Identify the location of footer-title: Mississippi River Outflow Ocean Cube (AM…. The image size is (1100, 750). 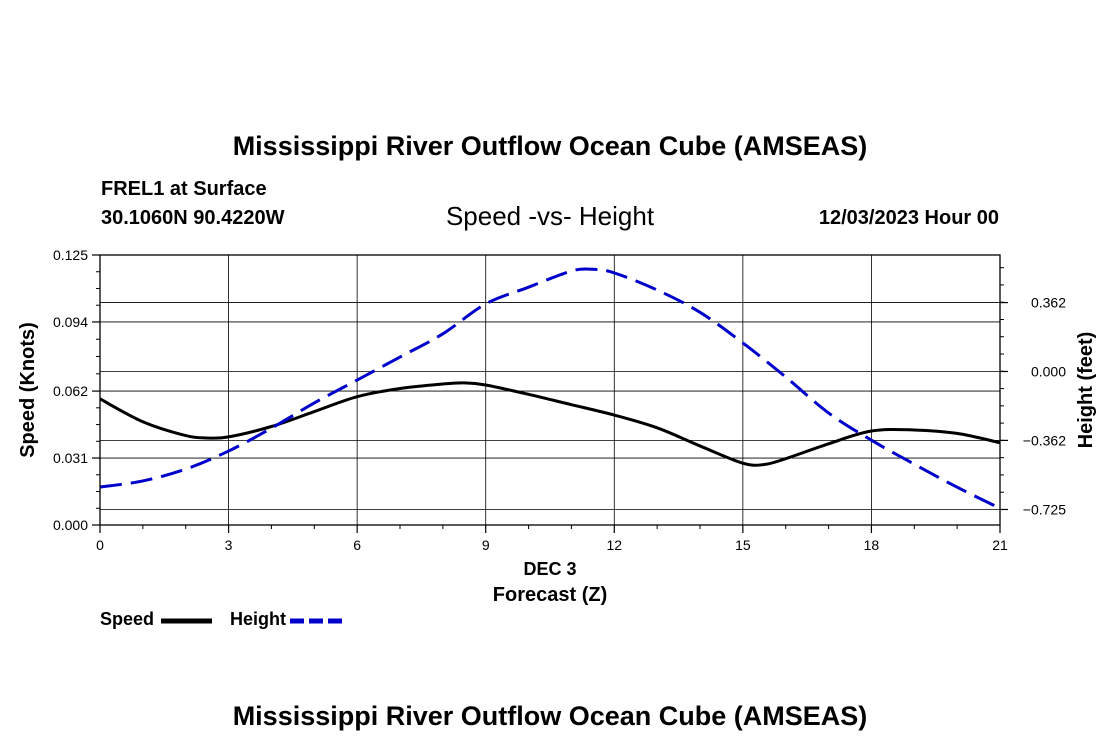
(550, 716).